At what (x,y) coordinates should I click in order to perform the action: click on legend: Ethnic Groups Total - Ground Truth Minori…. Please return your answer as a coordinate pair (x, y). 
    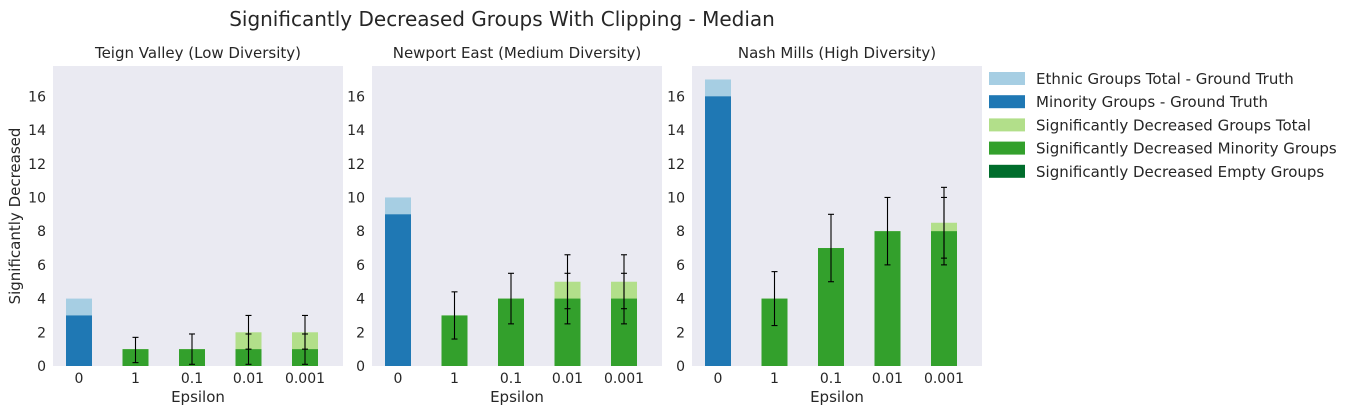
    Looking at the image, I should click on (1163, 125).